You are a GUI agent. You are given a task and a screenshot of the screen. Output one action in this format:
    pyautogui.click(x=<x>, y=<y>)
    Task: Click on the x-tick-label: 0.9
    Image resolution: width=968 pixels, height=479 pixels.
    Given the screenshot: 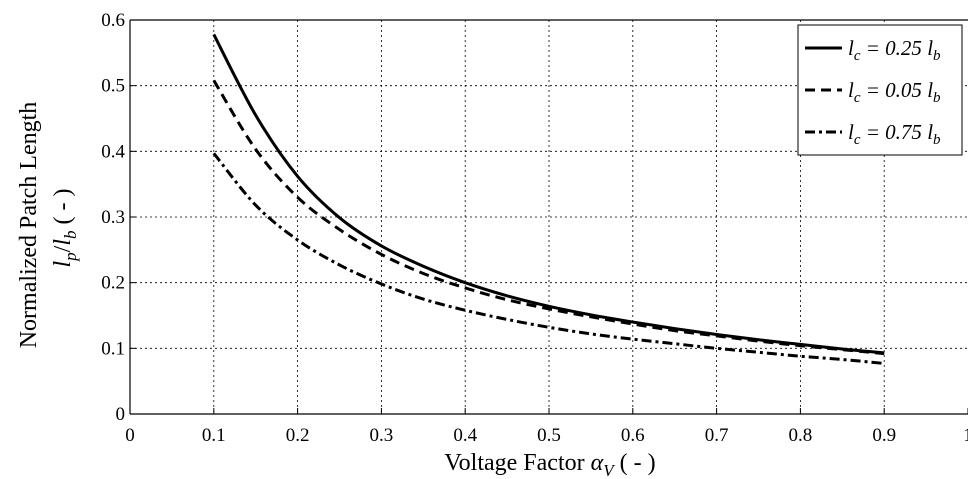 What is the action you would take?
    pyautogui.click(x=884, y=435)
    